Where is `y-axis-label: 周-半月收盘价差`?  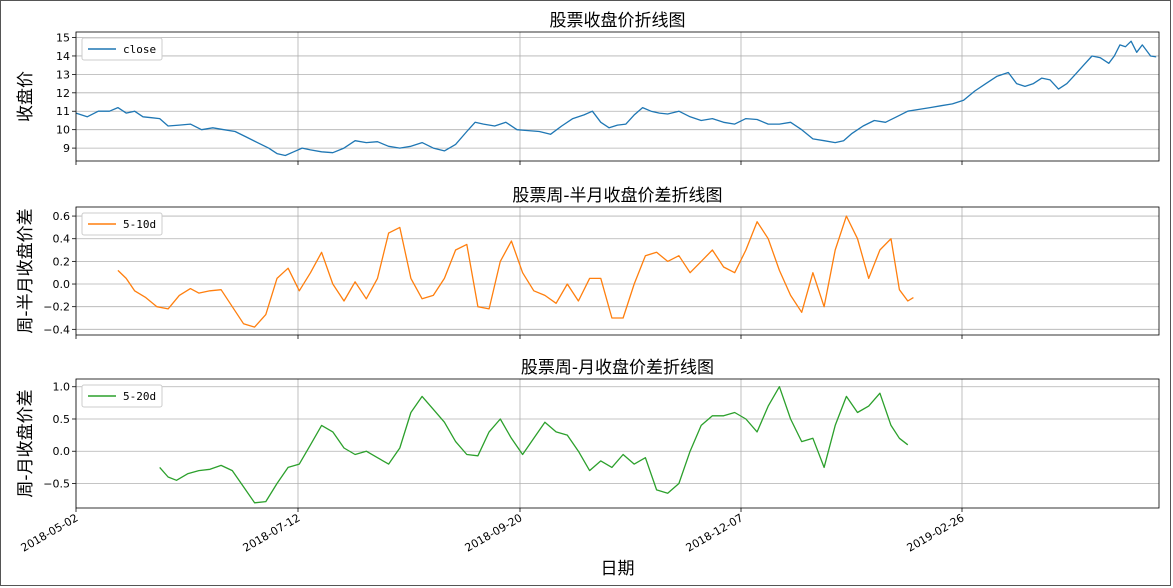
y-axis-label: 周-半月收盘价差 is located at coordinates (26, 270).